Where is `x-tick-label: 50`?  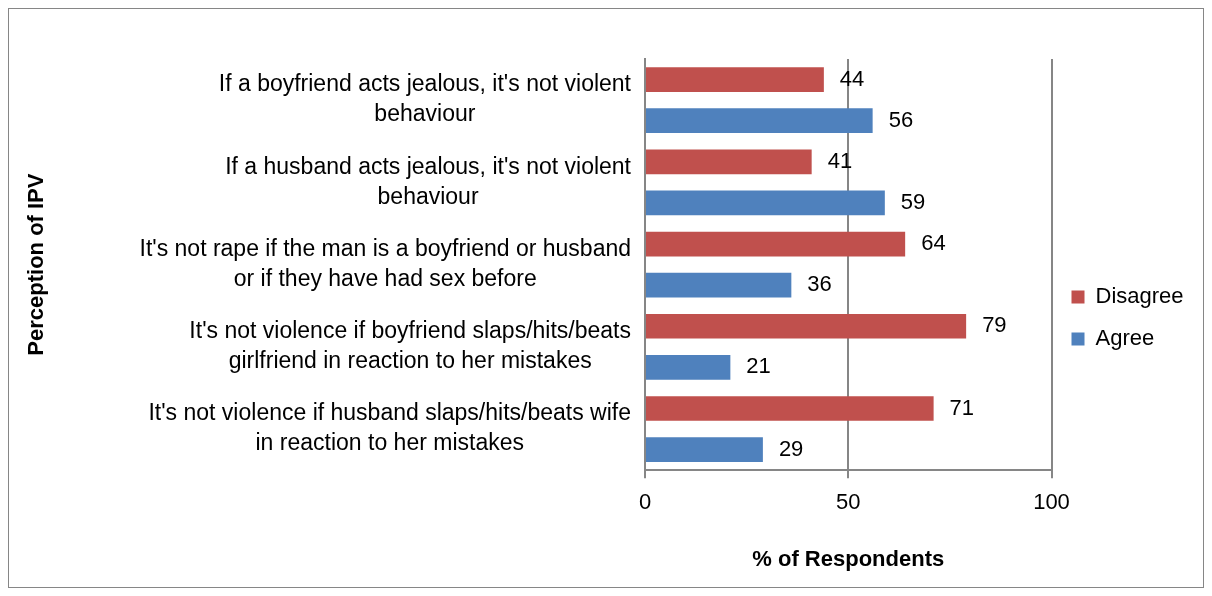
x-tick-label: 50 is located at coordinates (848, 502).